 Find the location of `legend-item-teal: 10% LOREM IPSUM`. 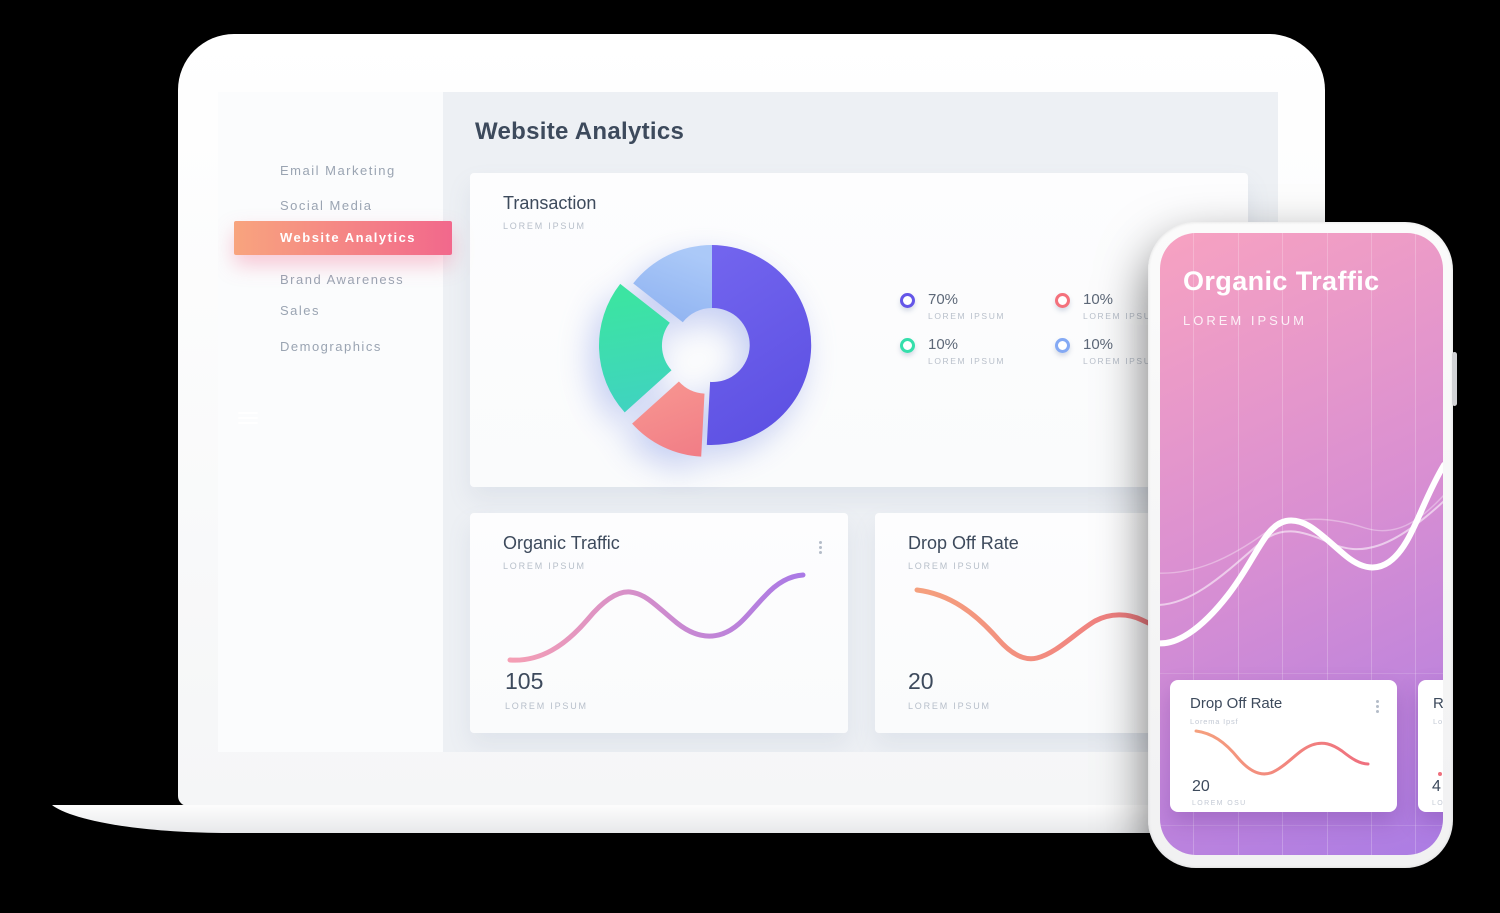

legend-item-teal: 10% LOREM IPSUM is located at coordinates (952, 351).